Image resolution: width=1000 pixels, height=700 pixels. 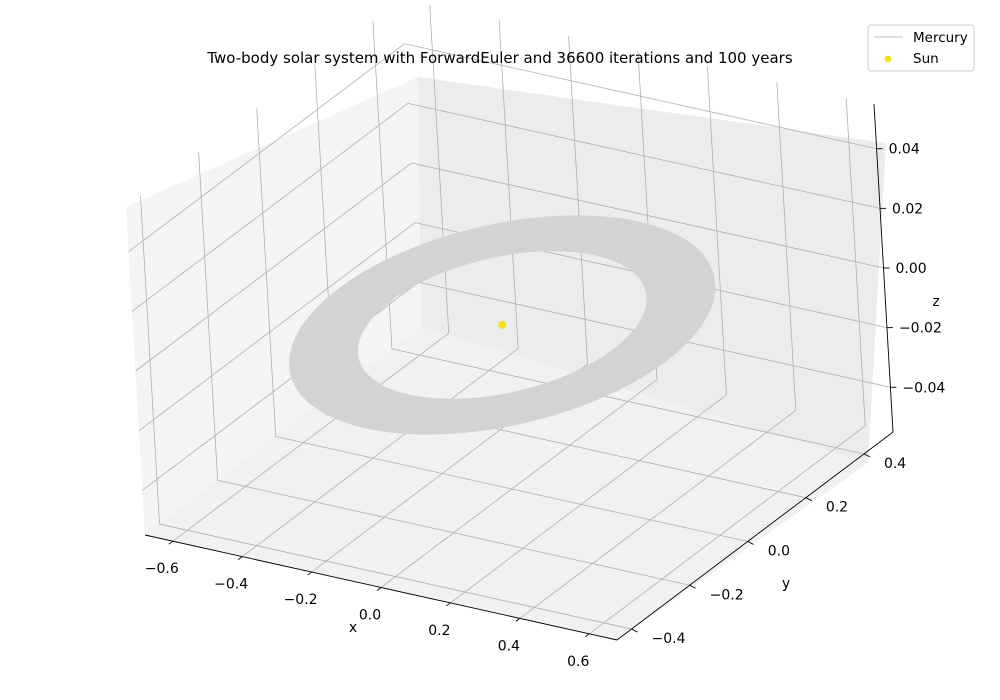 I want to click on z-tick-label: −0.04, so click(x=923, y=388).